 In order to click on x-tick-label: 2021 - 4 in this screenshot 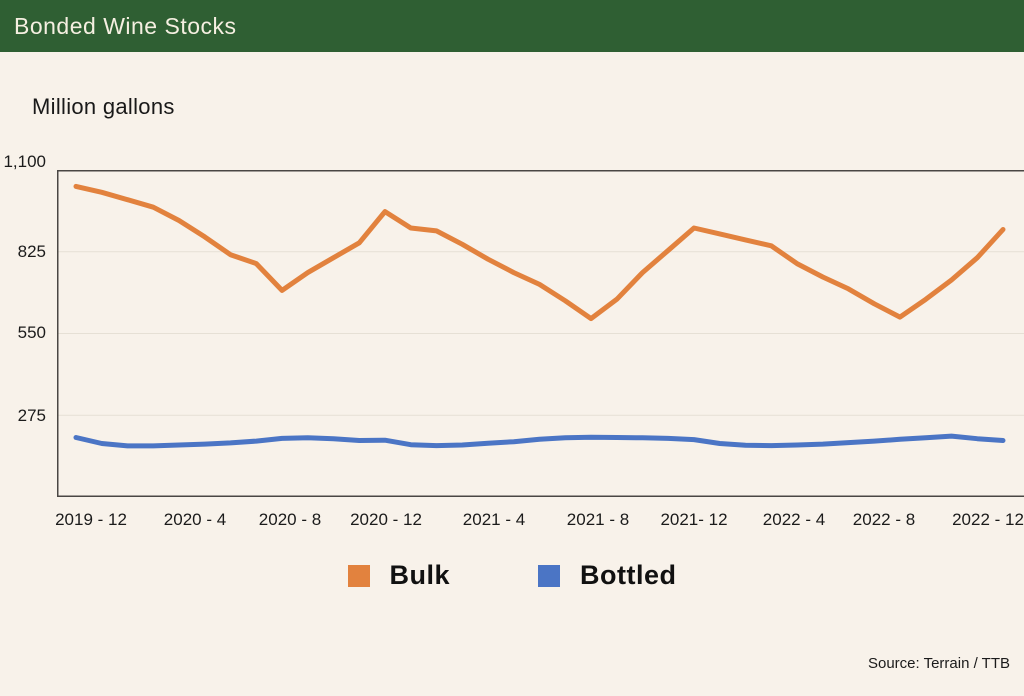, I will do `click(494, 519)`.